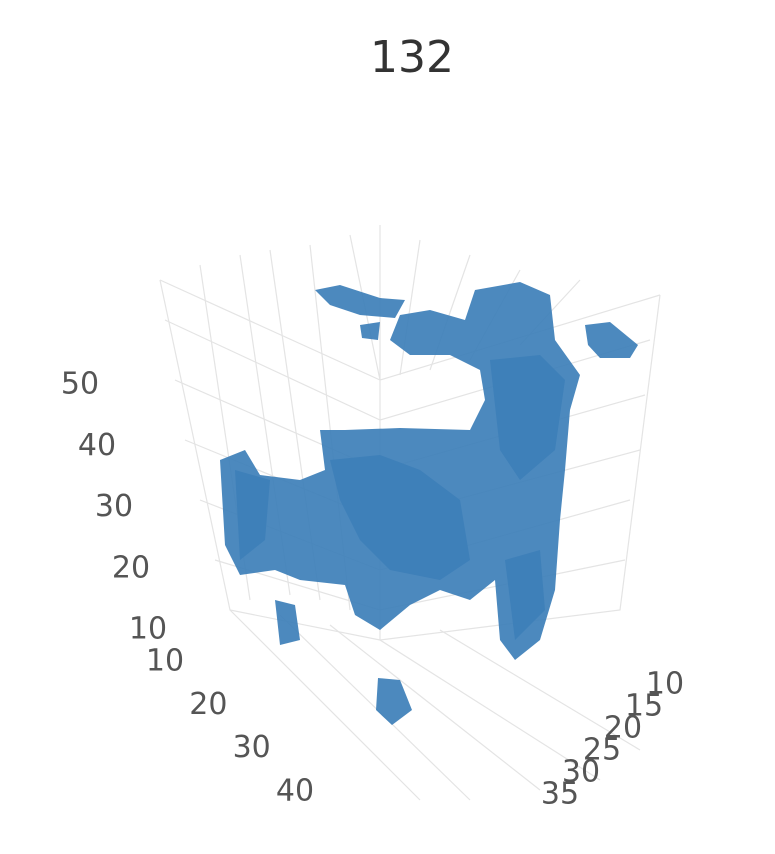 This screenshot has width=775, height=854. Describe the element at coordinates (665, 684) in the screenshot. I see `y-tick-label: 10` at that location.